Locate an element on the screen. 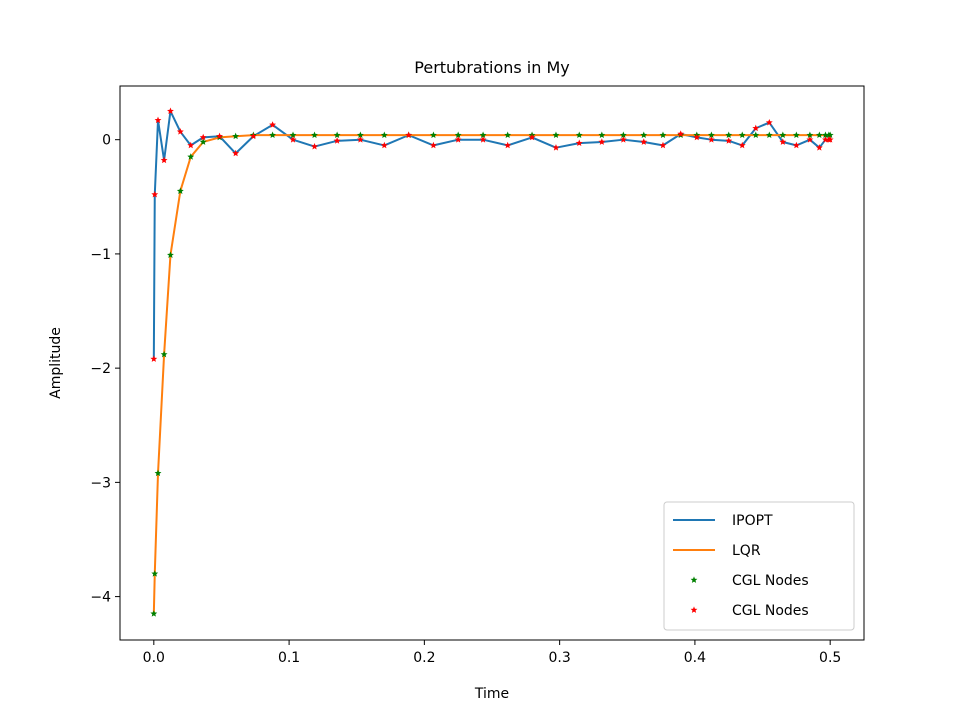 The width and height of the screenshot is (960, 720). x-tick-label: 0.4 is located at coordinates (695, 658).